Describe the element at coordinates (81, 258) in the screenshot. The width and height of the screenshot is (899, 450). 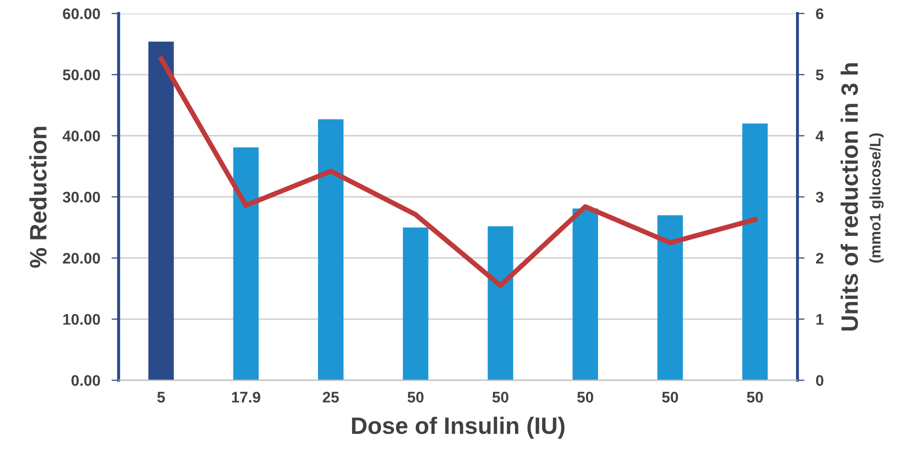
I see `y-tick-label: 20.00` at that location.